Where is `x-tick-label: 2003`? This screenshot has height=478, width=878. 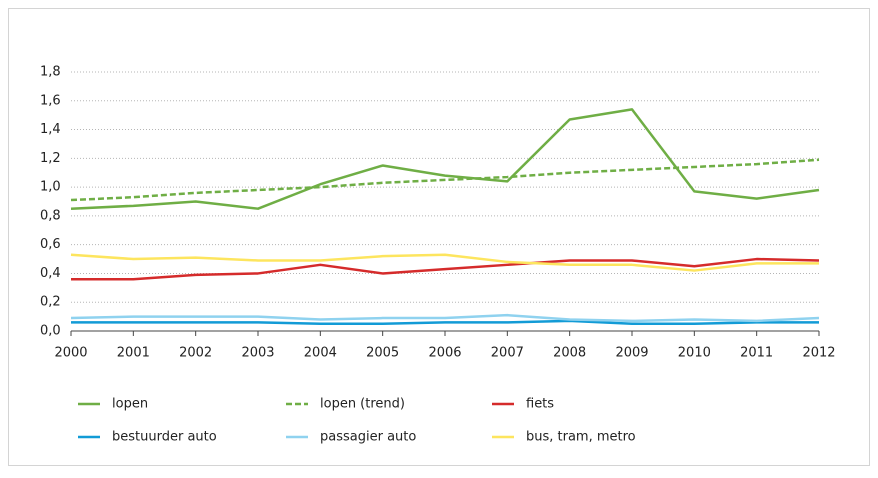
x-tick-label: 2003 is located at coordinates (257, 353).